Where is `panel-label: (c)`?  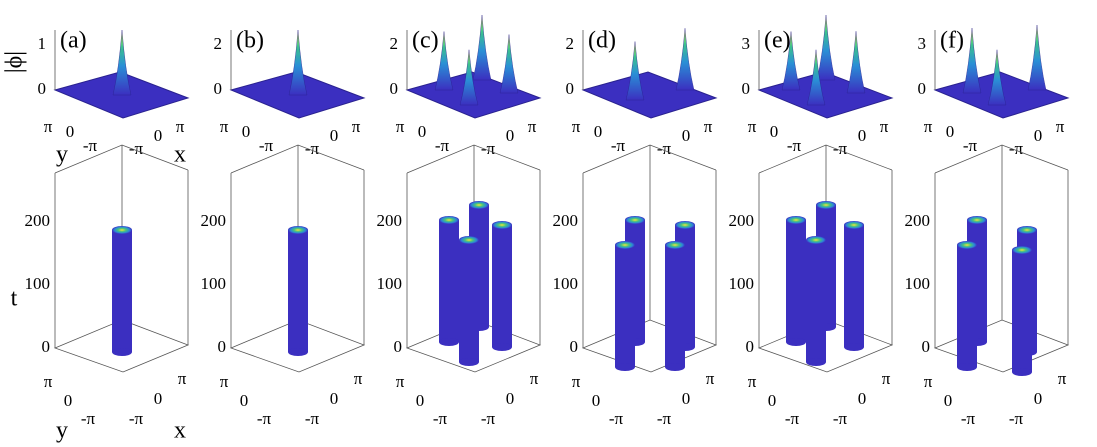 panel-label: (c) is located at coordinates (425, 41).